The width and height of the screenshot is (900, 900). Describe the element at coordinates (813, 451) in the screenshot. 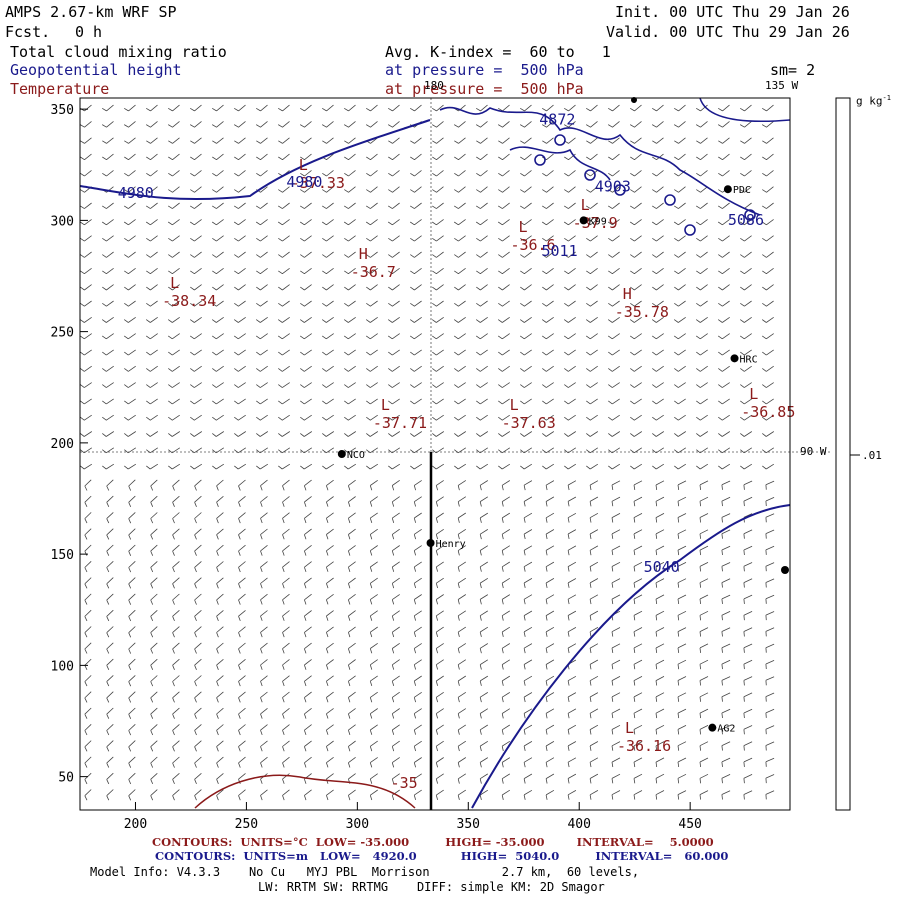

I see `lon-label-90w: 90 W` at that location.